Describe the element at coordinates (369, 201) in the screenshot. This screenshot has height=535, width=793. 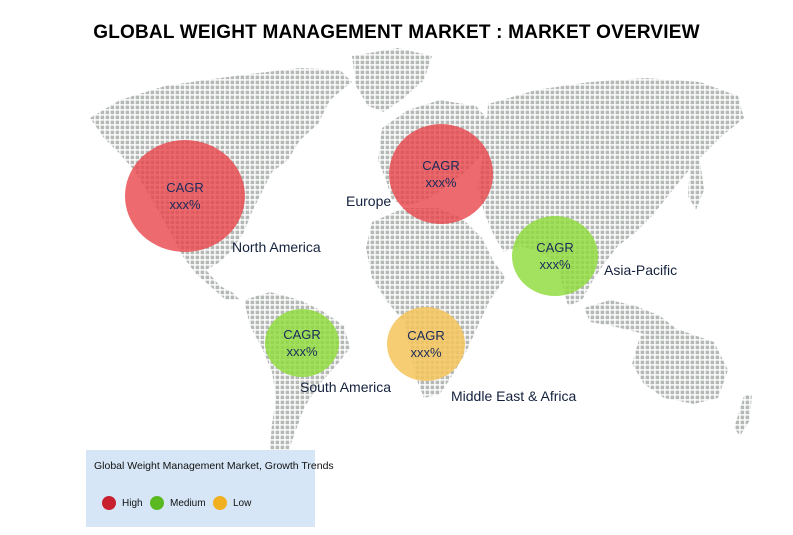
I see `region-label-europe: Europe` at that location.